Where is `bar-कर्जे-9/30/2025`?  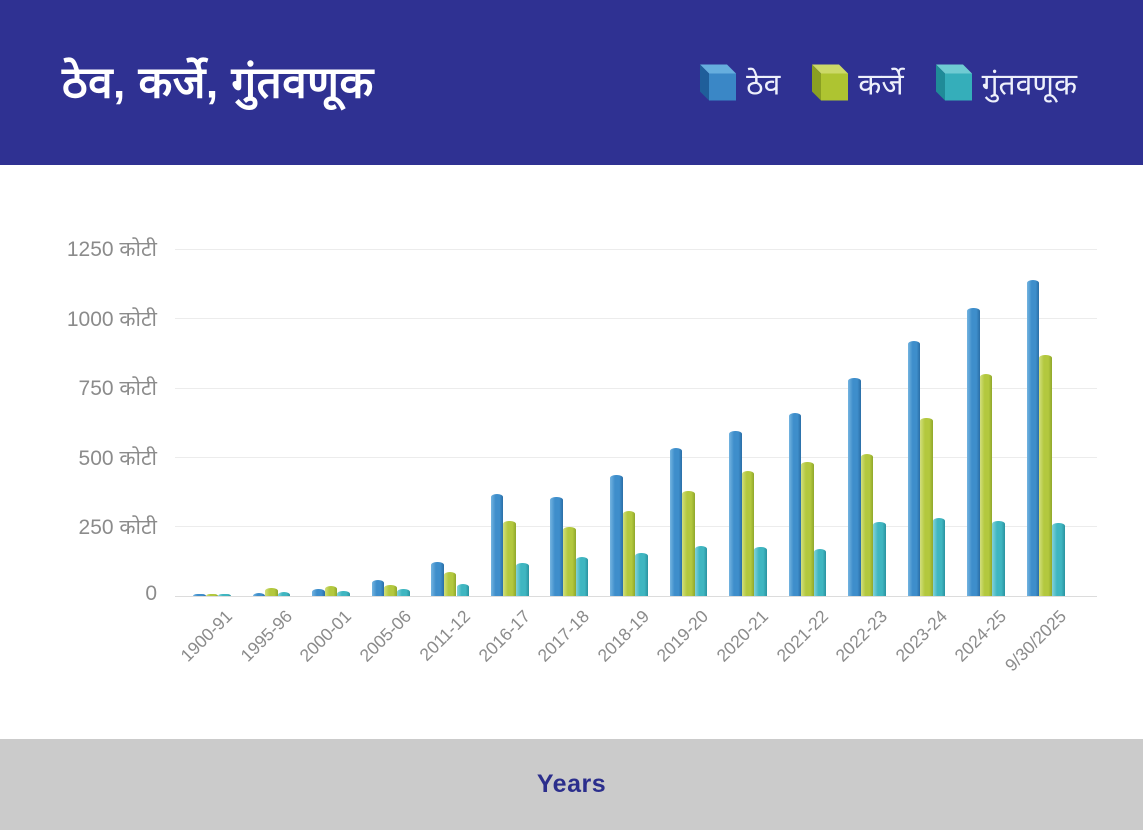 bar-कर्जे-9/30/2025 is located at coordinates (1045, 475).